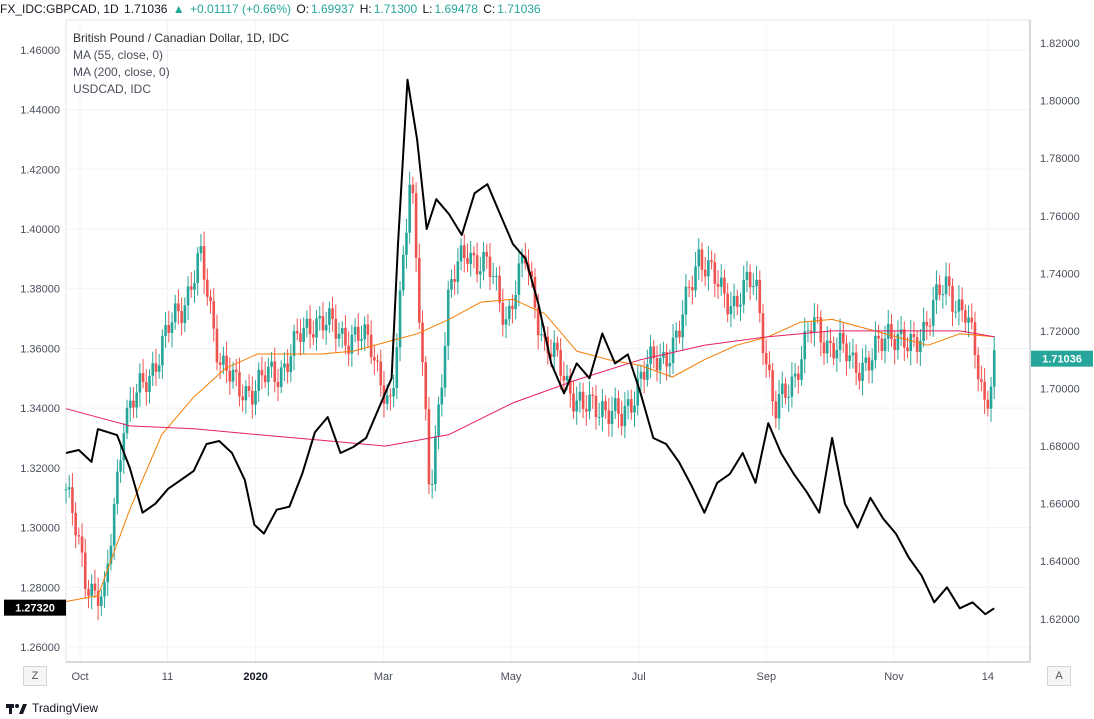 The image size is (1094, 719). Describe the element at coordinates (511, 677) in the screenshot. I see `x-tick-label: May` at that location.